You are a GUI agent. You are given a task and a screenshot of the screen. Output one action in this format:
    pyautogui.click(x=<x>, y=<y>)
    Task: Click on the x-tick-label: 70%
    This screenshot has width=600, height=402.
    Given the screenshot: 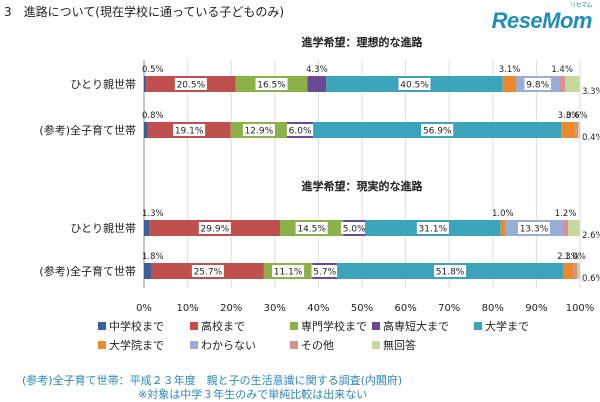 What is the action you would take?
    pyautogui.click(x=449, y=308)
    